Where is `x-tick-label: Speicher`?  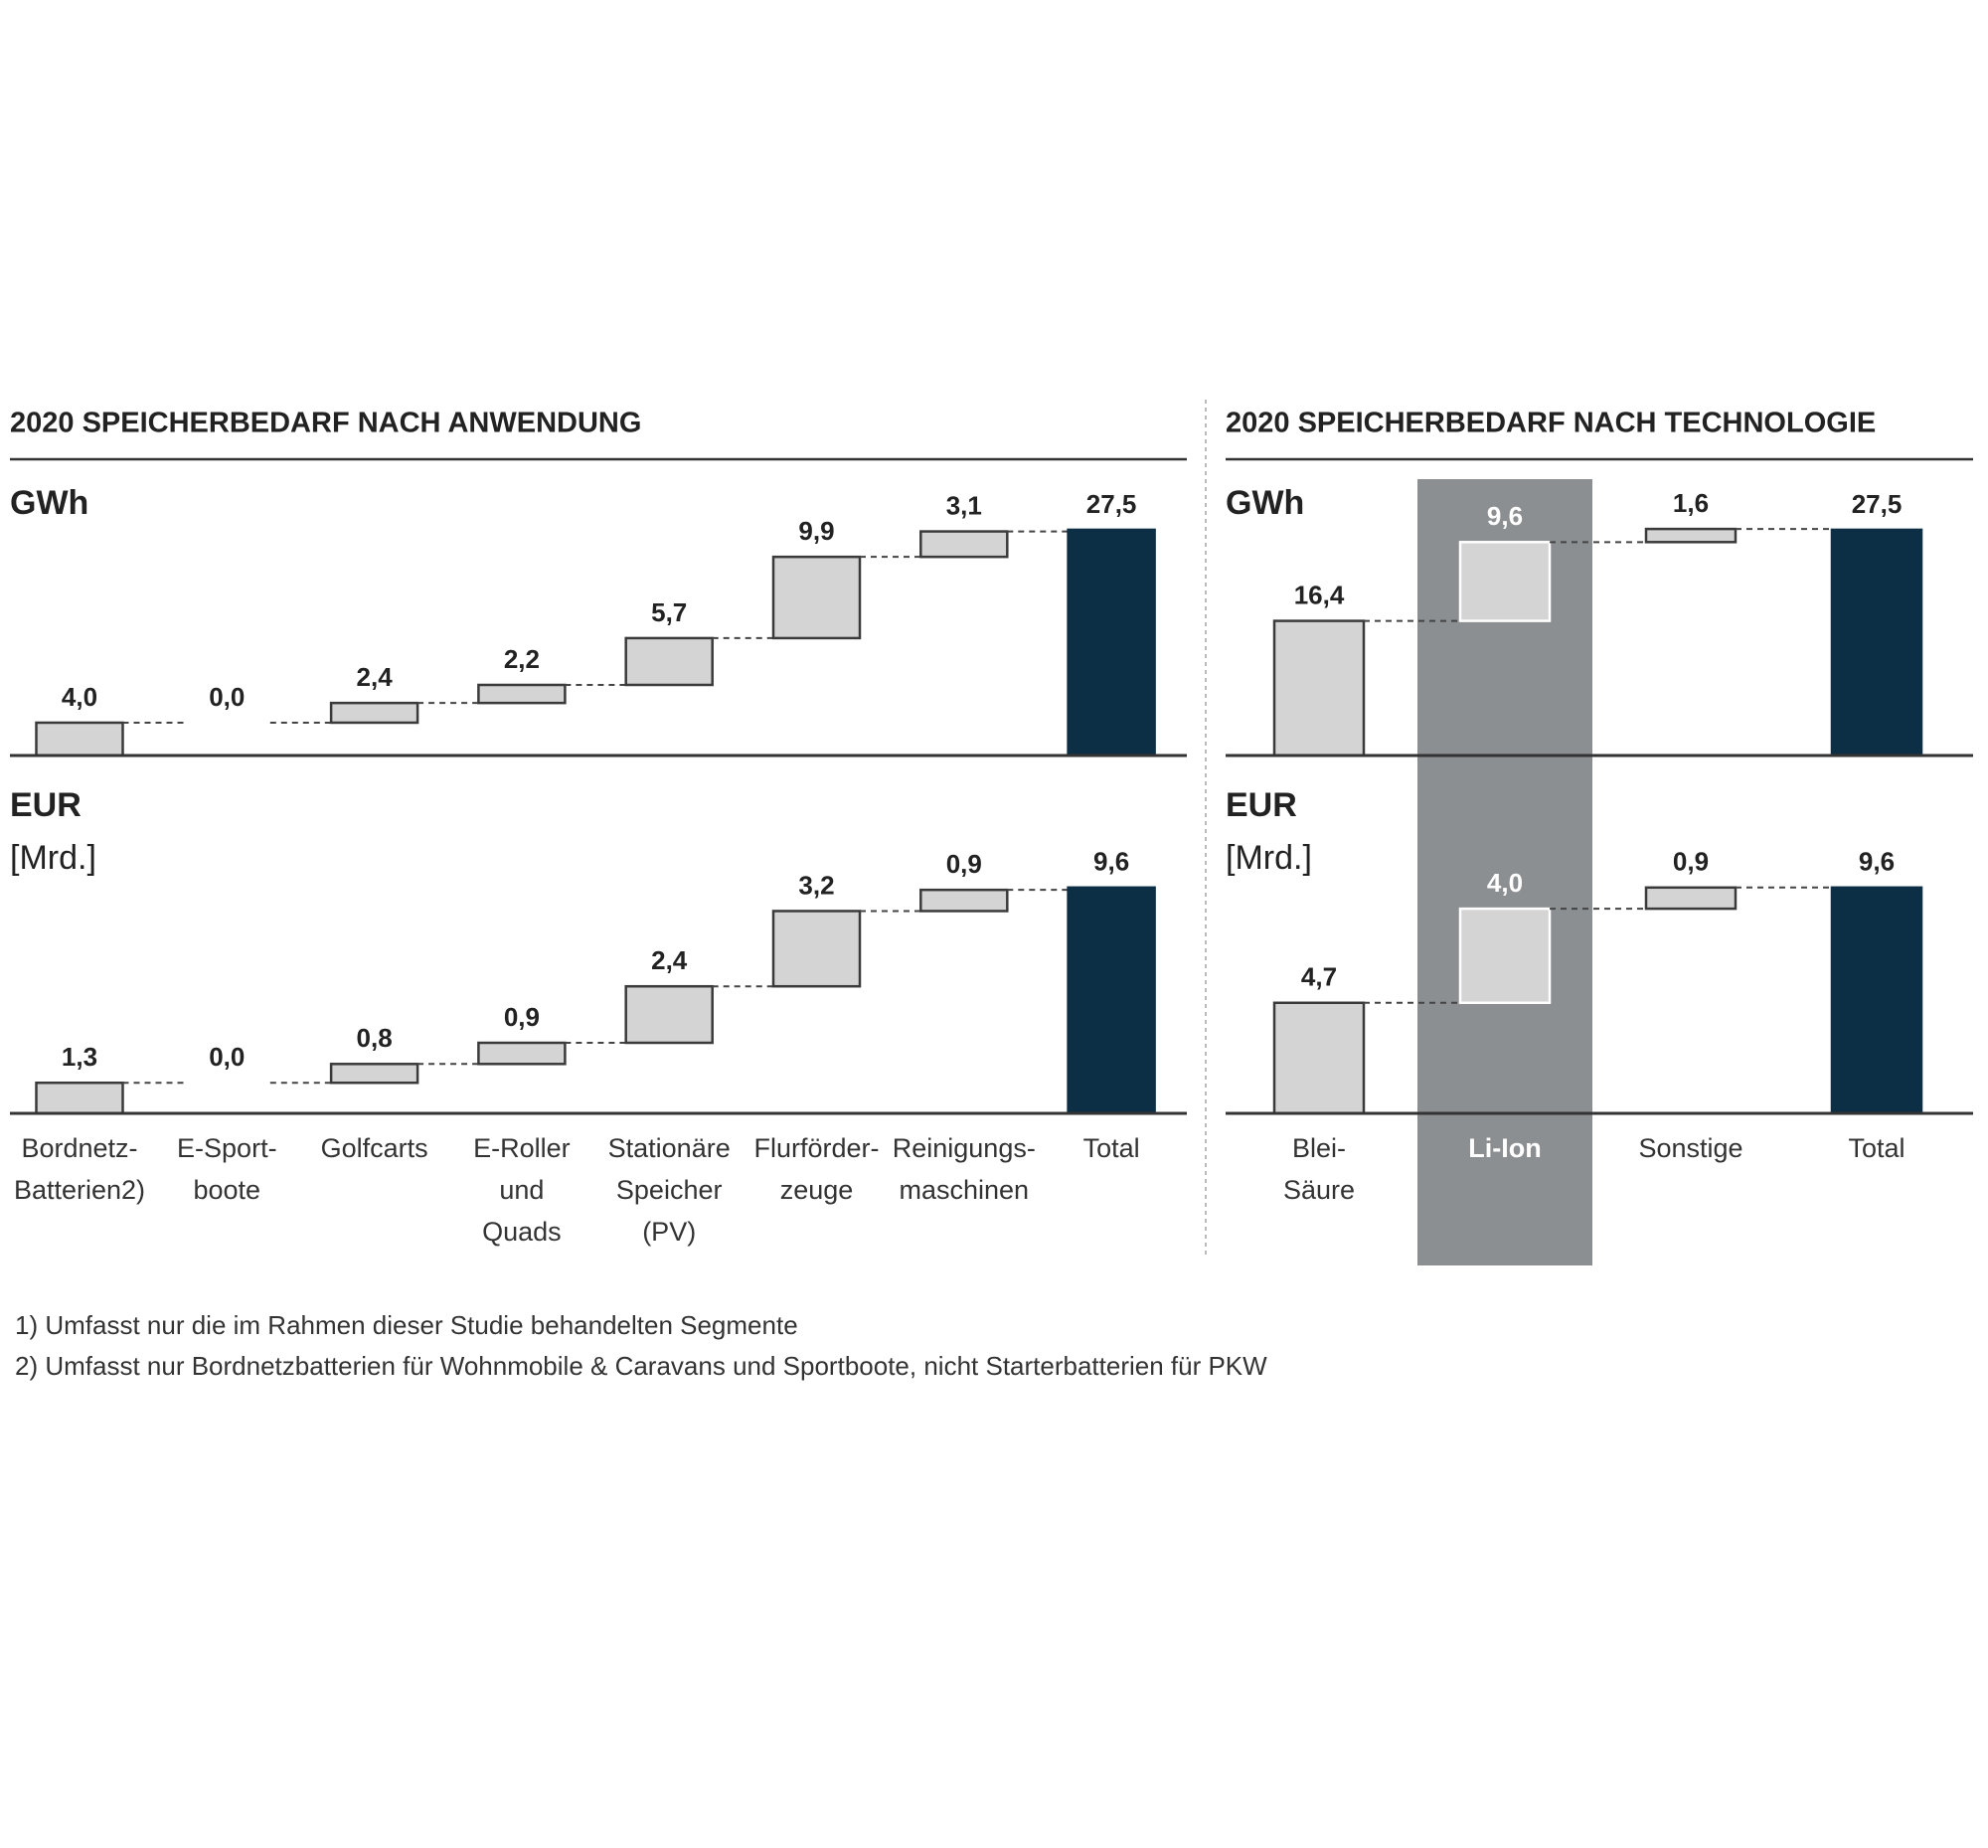
x-tick-label: Speicher is located at coordinates (669, 1190).